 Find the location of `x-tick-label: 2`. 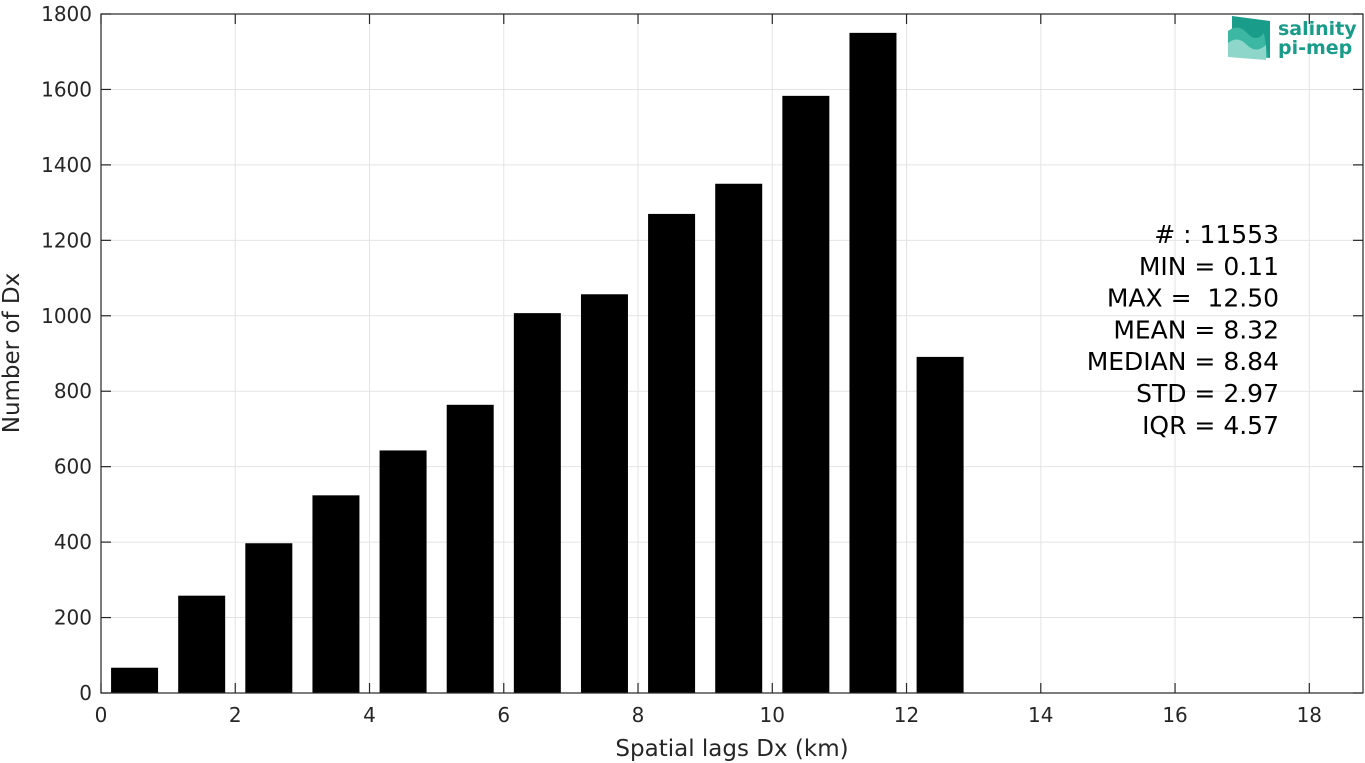

x-tick-label: 2 is located at coordinates (235, 715).